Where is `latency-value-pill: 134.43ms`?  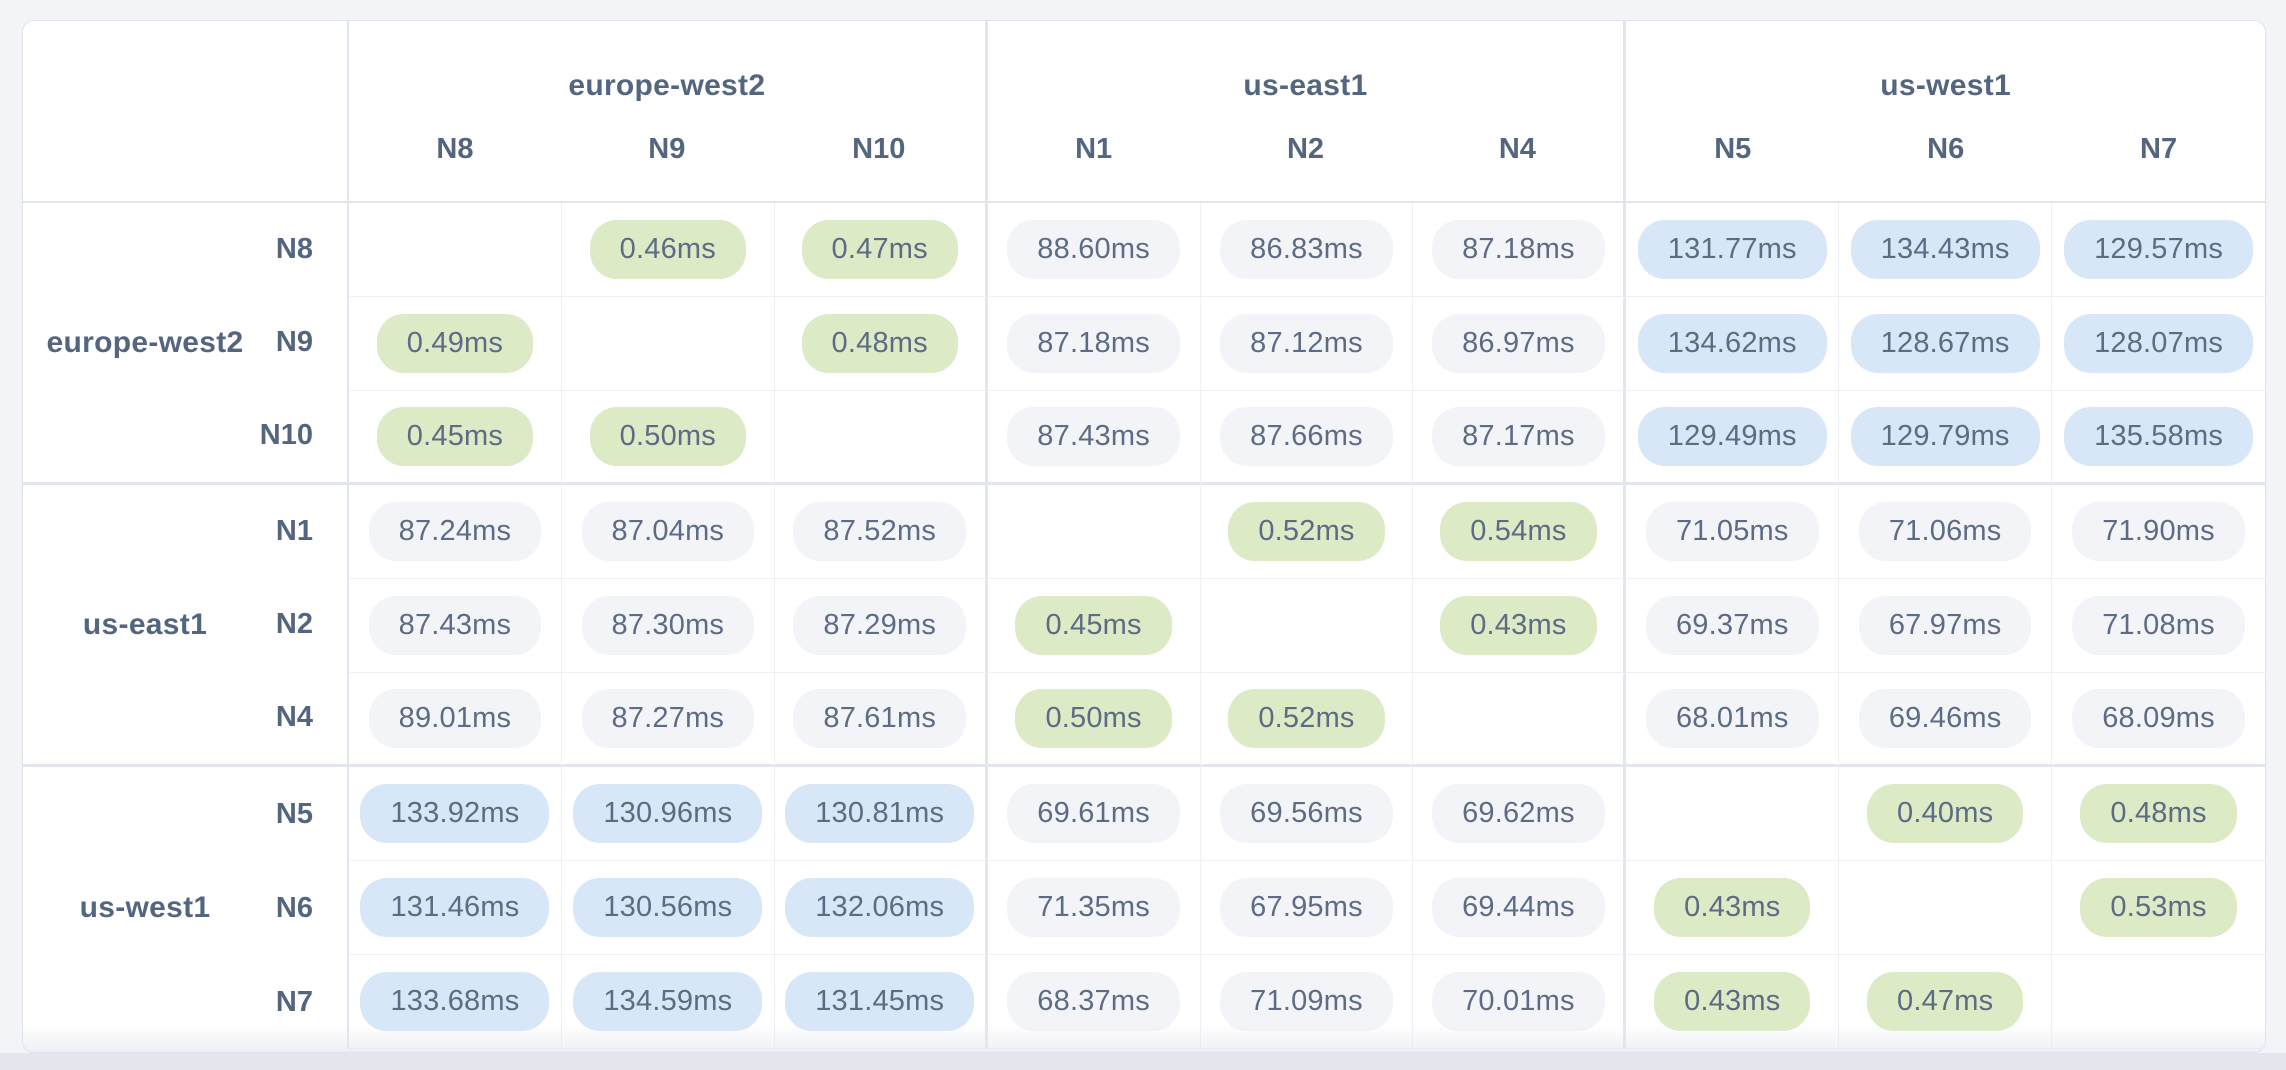 latency-value-pill: 134.43ms is located at coordinates (1945, 249).